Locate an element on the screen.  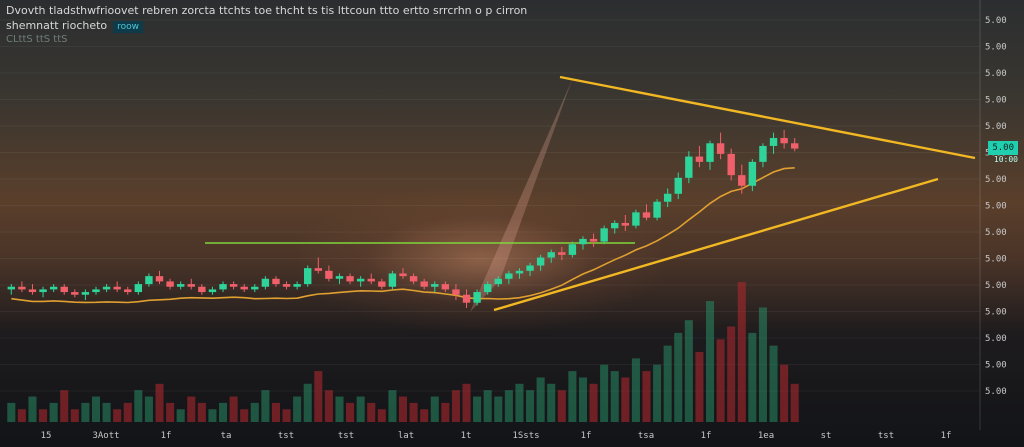
x-axis-label: 15 is located at coordinates (46, 436).